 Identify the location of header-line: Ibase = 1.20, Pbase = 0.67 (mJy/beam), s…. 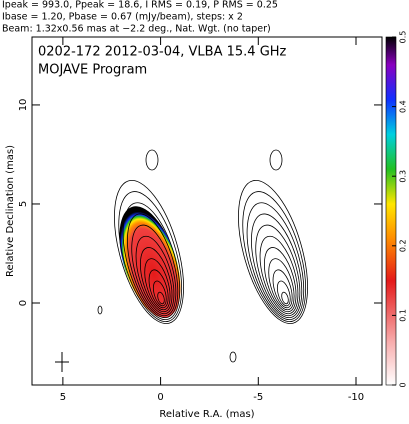
(122, 17).